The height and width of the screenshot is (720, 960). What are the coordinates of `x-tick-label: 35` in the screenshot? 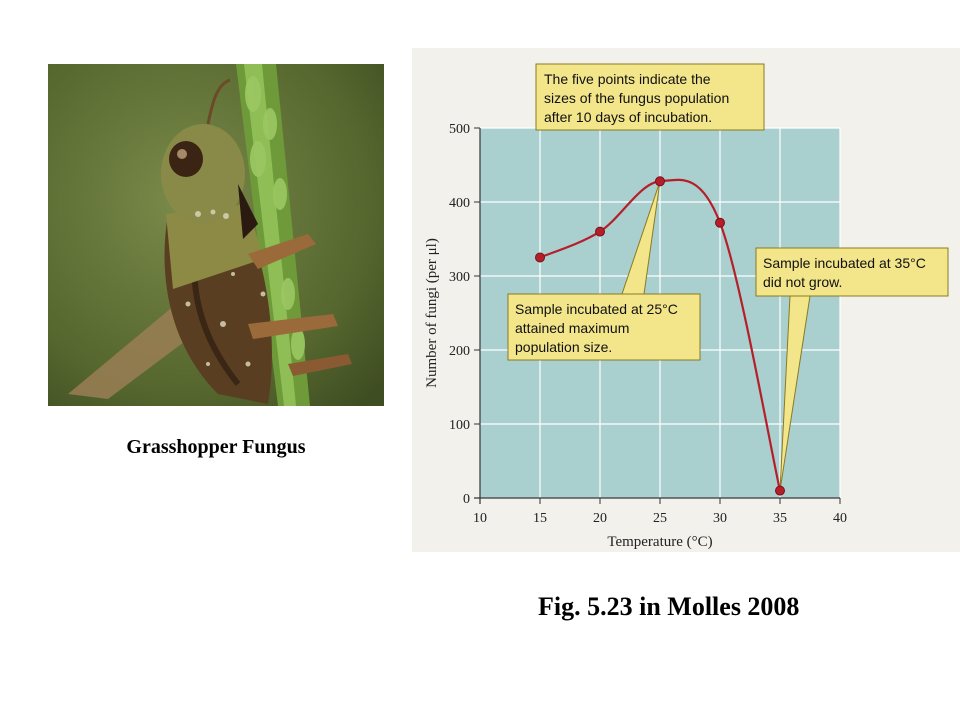 It's located at (780, 518).